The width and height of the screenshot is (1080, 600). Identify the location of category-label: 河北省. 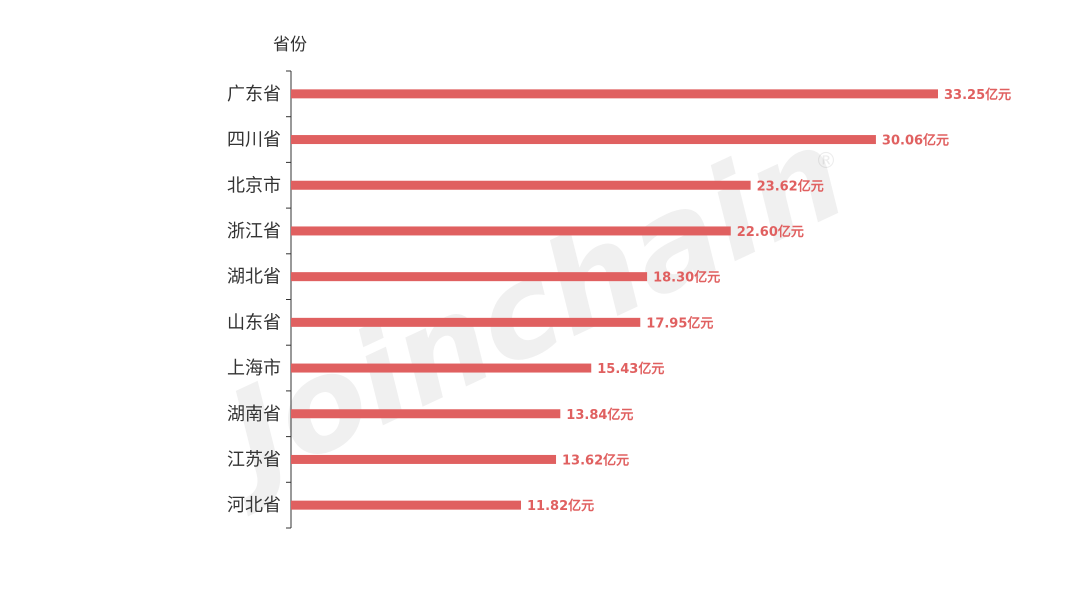
(254, 505).